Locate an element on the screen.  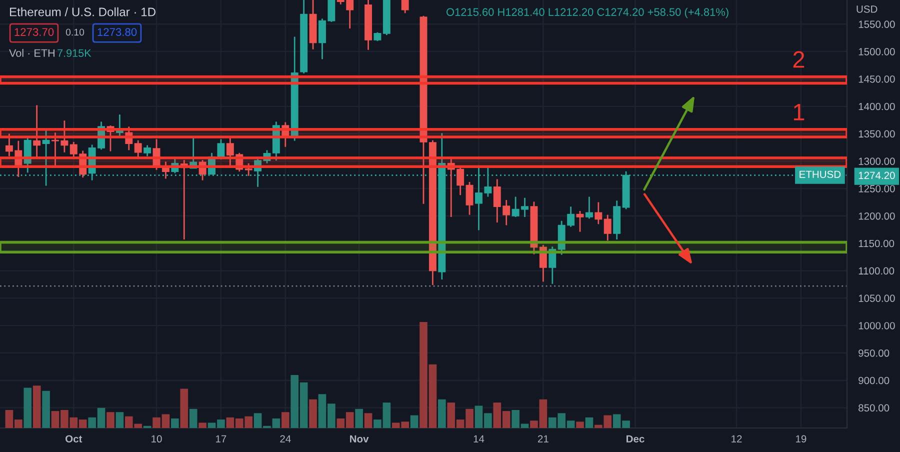
annotation: 1273.70 is located at coordinates (34, 32).